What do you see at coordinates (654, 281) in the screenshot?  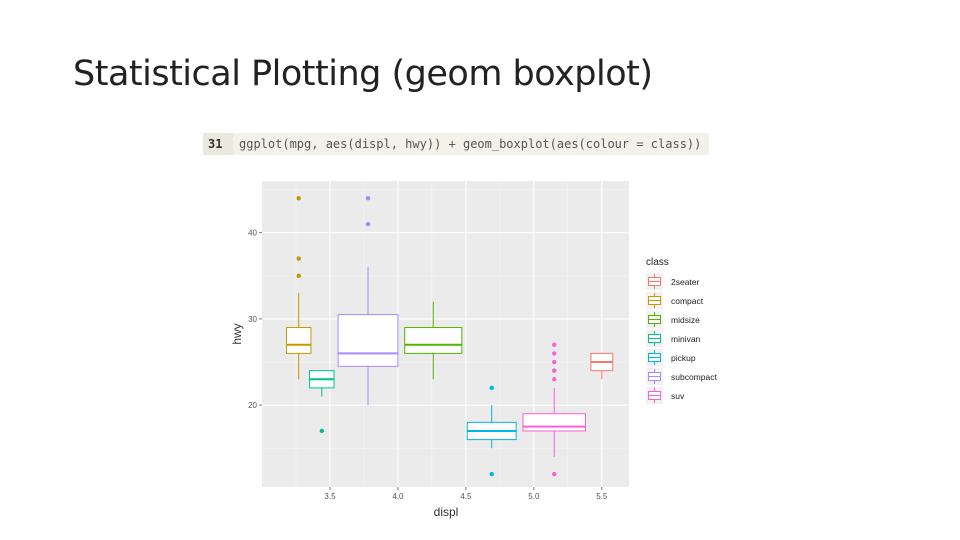 I see `legend-key-2seater` at bounding box center [654, 281].